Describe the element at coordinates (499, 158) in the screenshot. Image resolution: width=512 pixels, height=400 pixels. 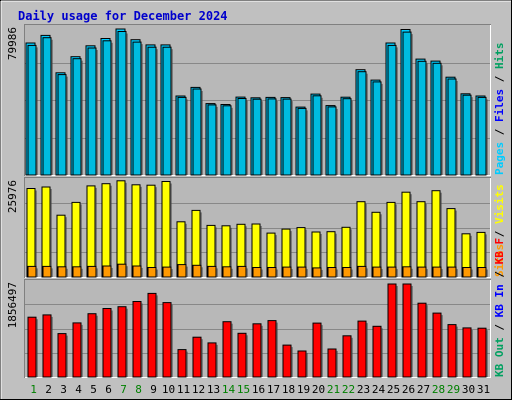
I see `legend-entry: Pages` at that location.